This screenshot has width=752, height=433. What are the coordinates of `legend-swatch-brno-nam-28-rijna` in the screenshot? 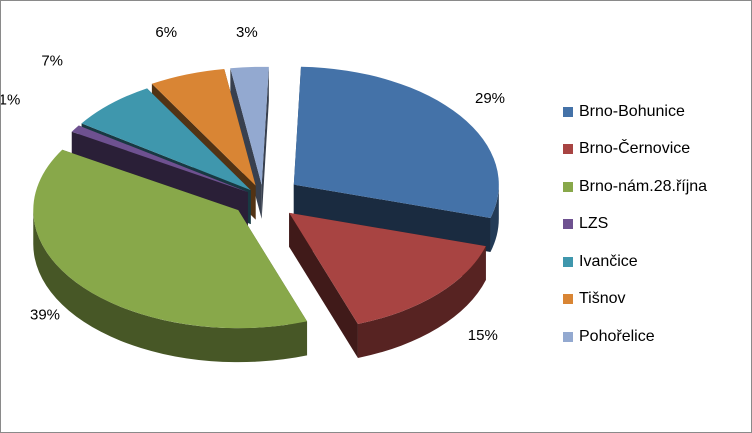 It's located at (568, 186).